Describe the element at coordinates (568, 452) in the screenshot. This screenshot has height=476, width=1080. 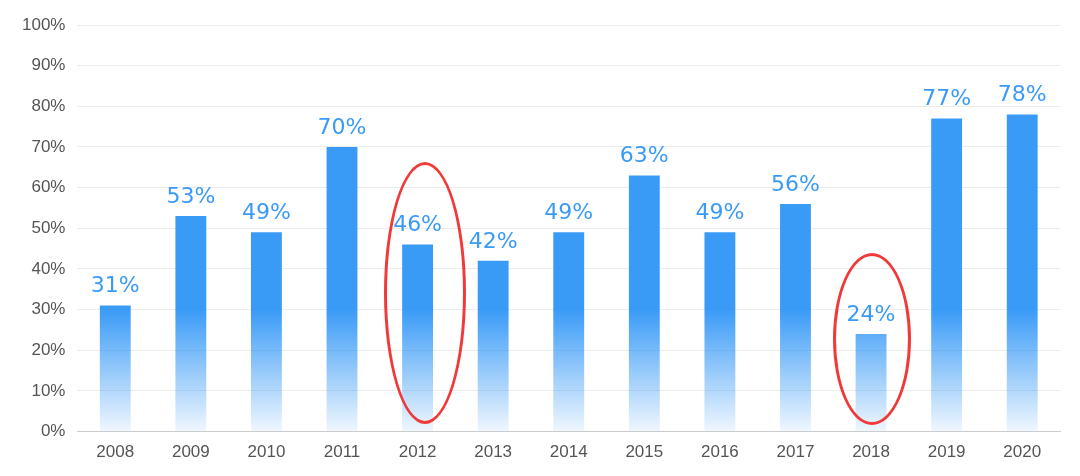
I see `x-tick-label: 2014` at that location.